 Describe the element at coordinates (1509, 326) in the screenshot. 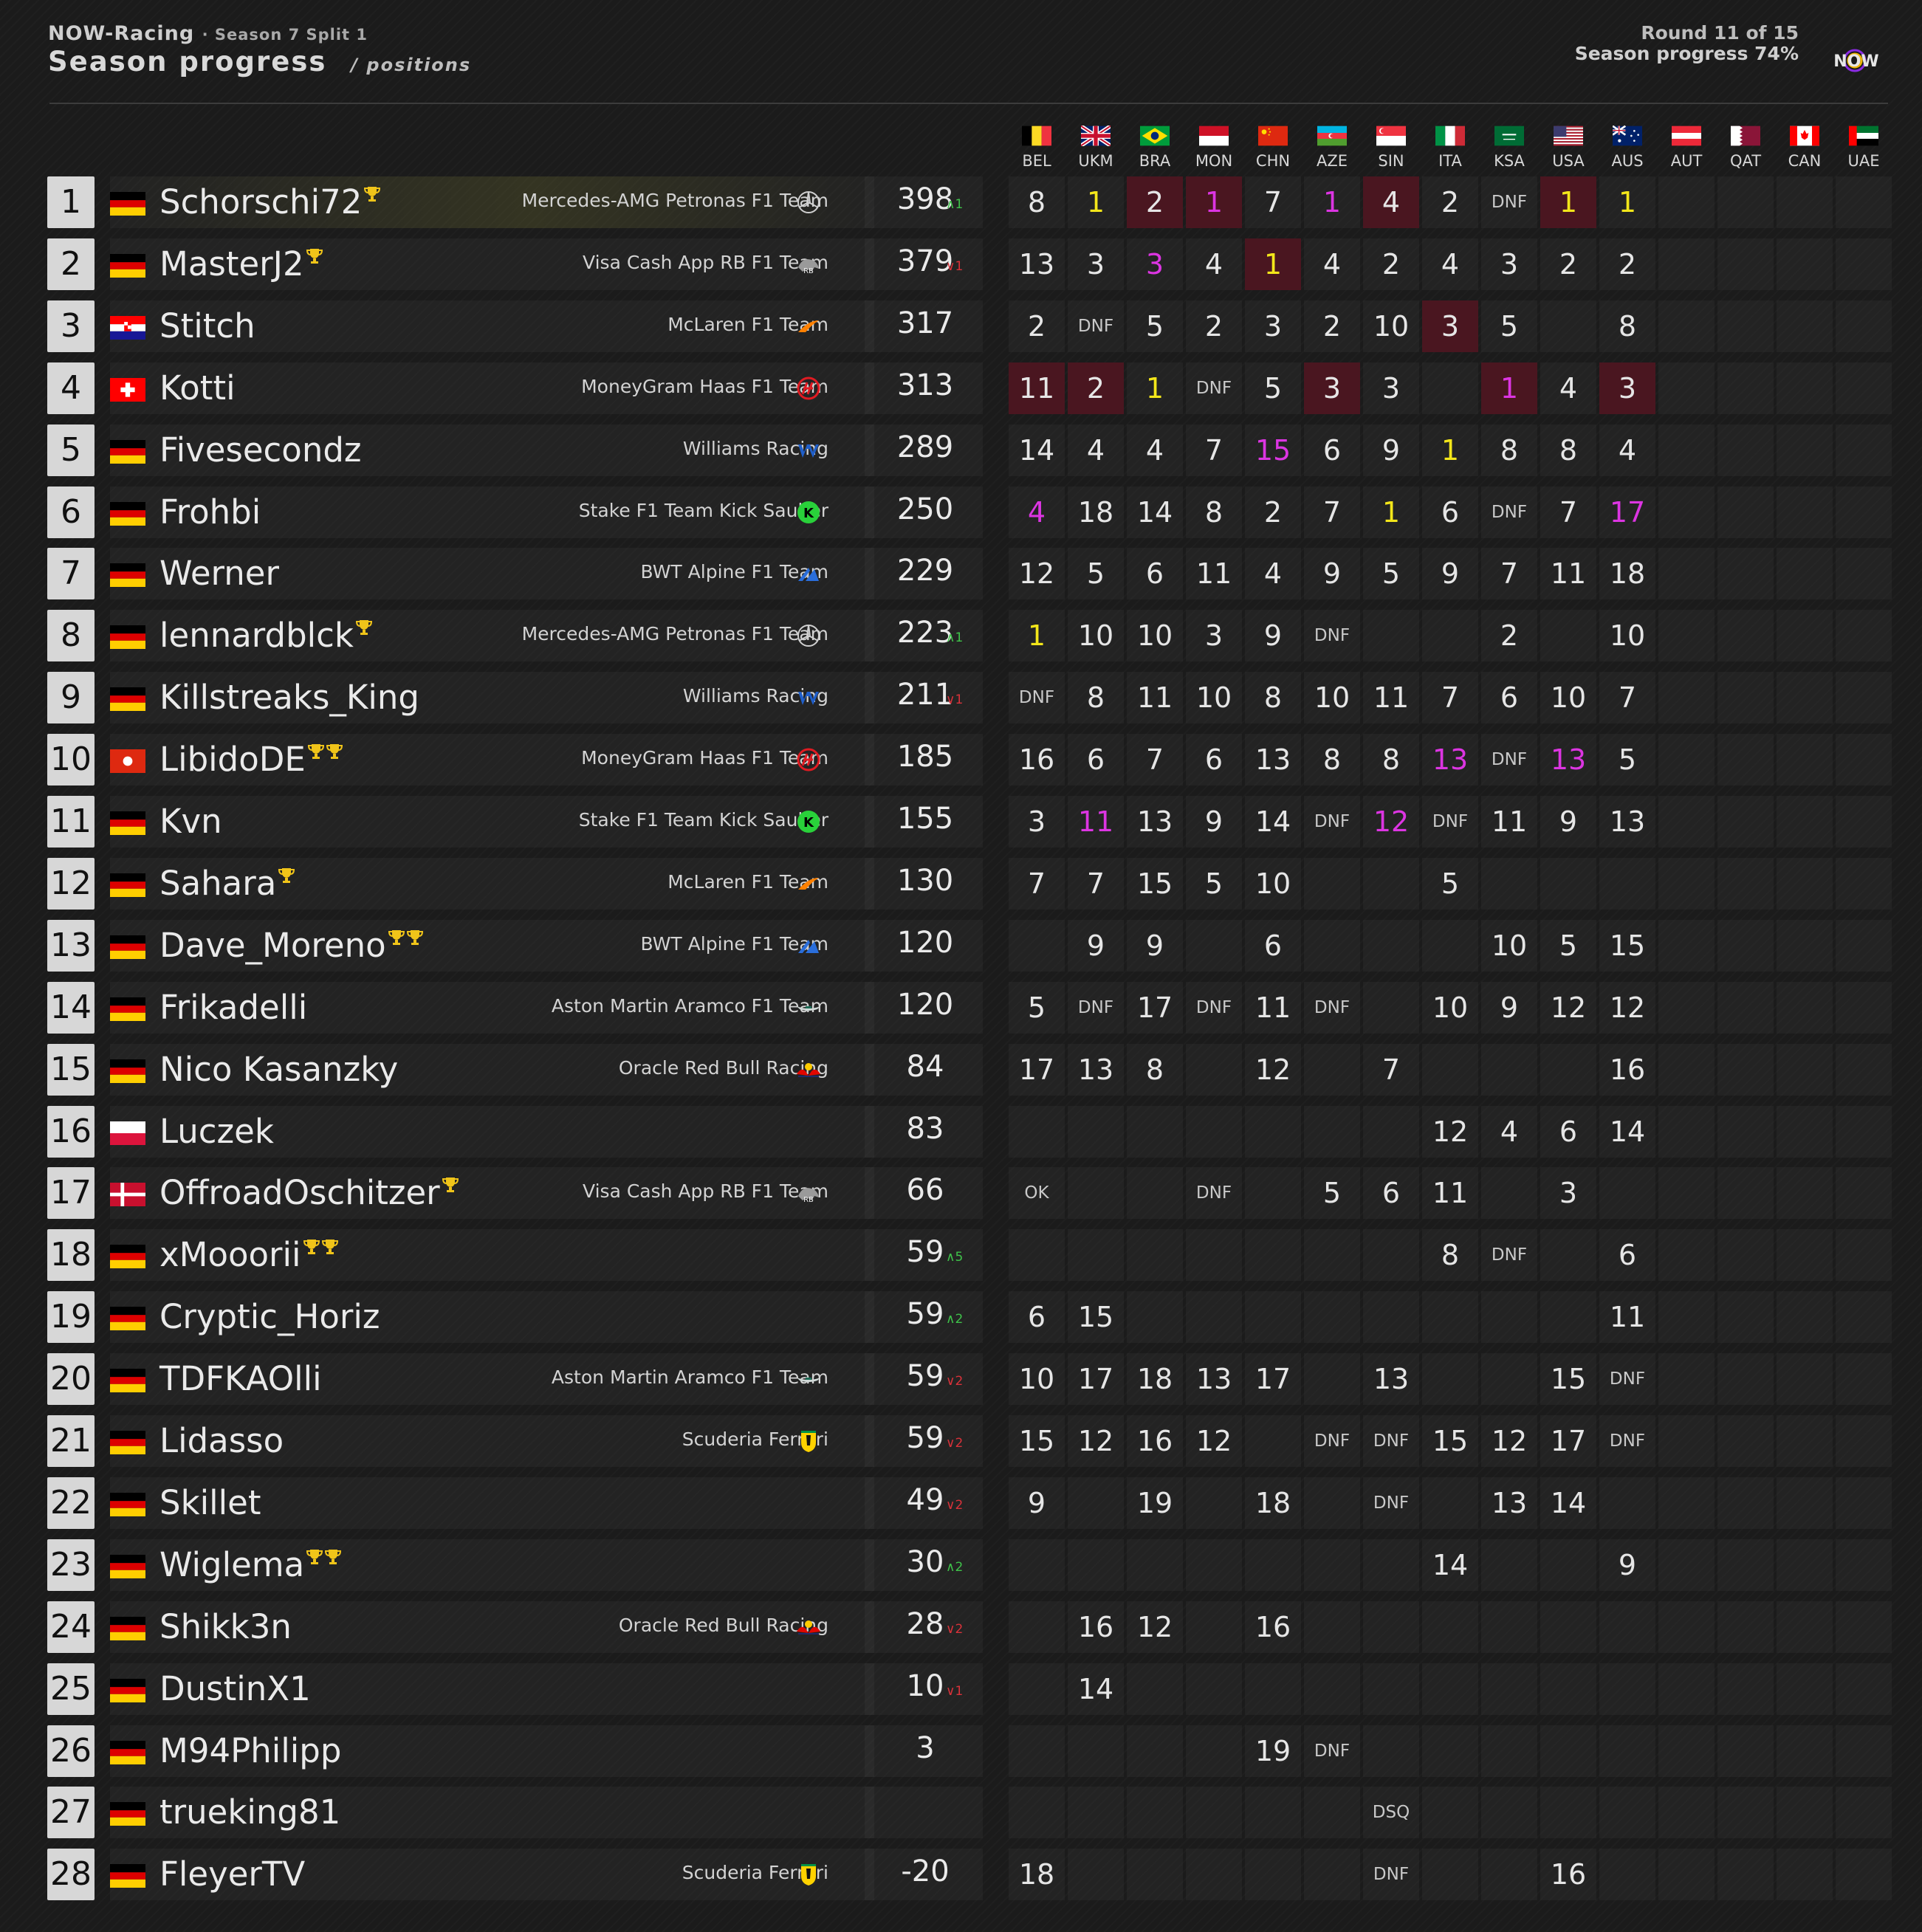

I see `result-cell: 5` at that location.